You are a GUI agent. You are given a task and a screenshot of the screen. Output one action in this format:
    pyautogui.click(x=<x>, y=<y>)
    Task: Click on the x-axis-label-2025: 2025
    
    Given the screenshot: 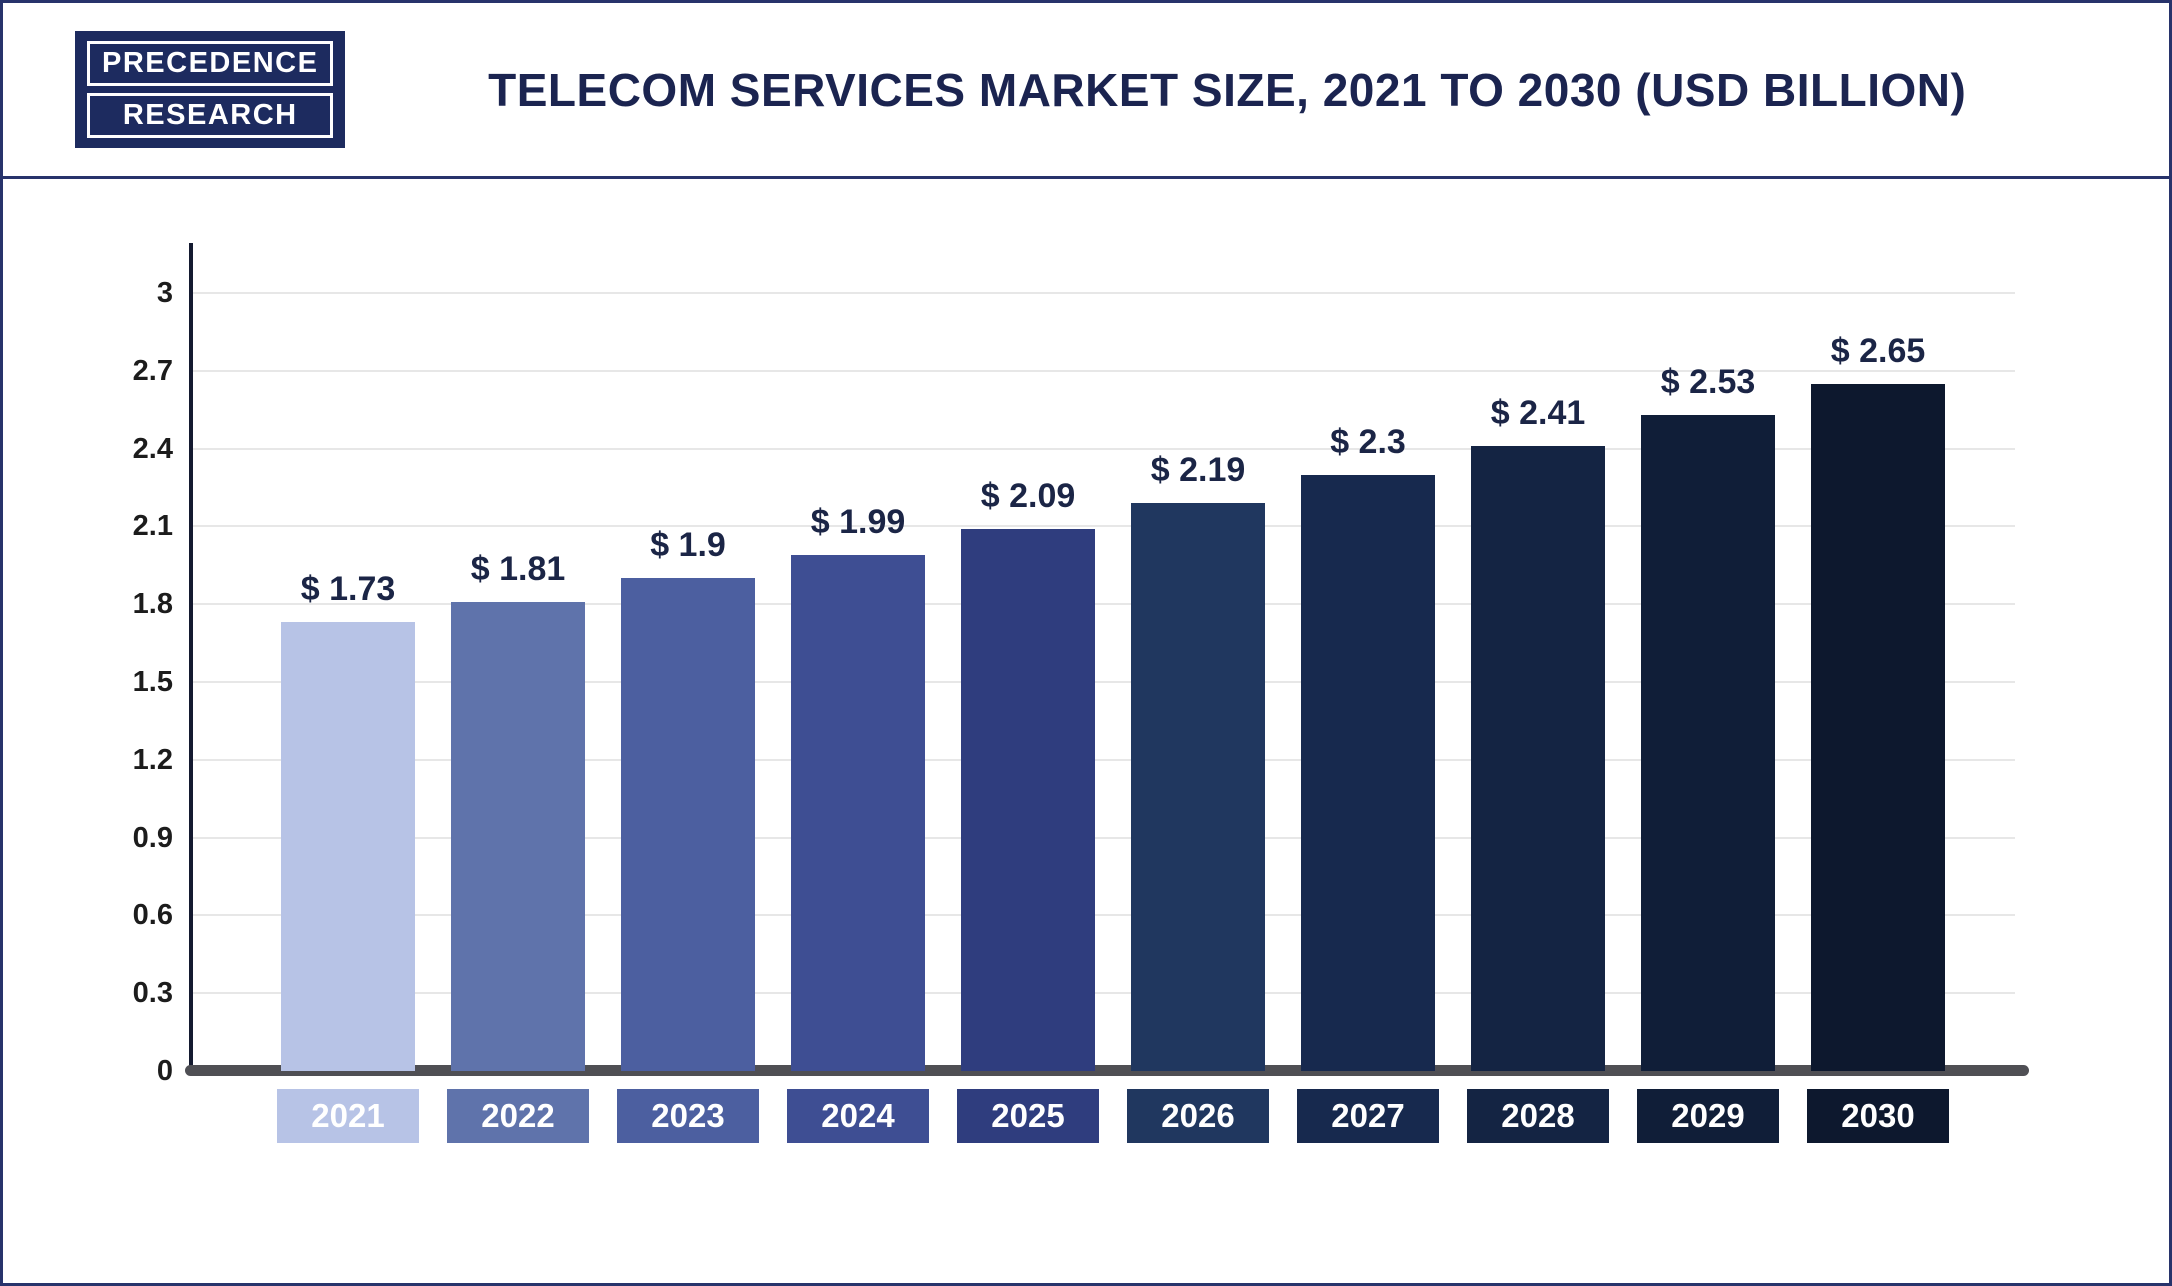 What is the action you would take?
    pyautogui.click(x=1028, y=1116)
    